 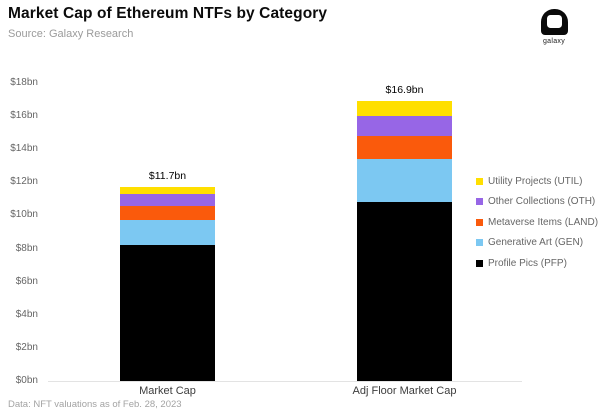 I want to click on legend-label: Metaverse Items (LAND), so click(x=543, y=222).